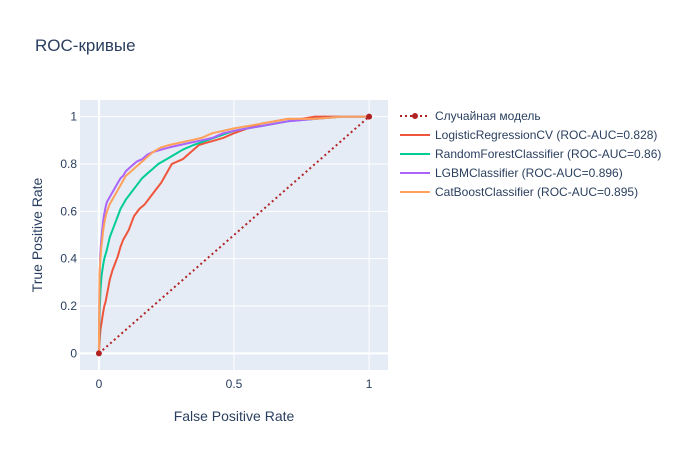 This screenshot has height=455, width=700. Describe the element at coordinates (85, 45) in the screenshot. I see `chart-title: ROC-кривые` at that location.